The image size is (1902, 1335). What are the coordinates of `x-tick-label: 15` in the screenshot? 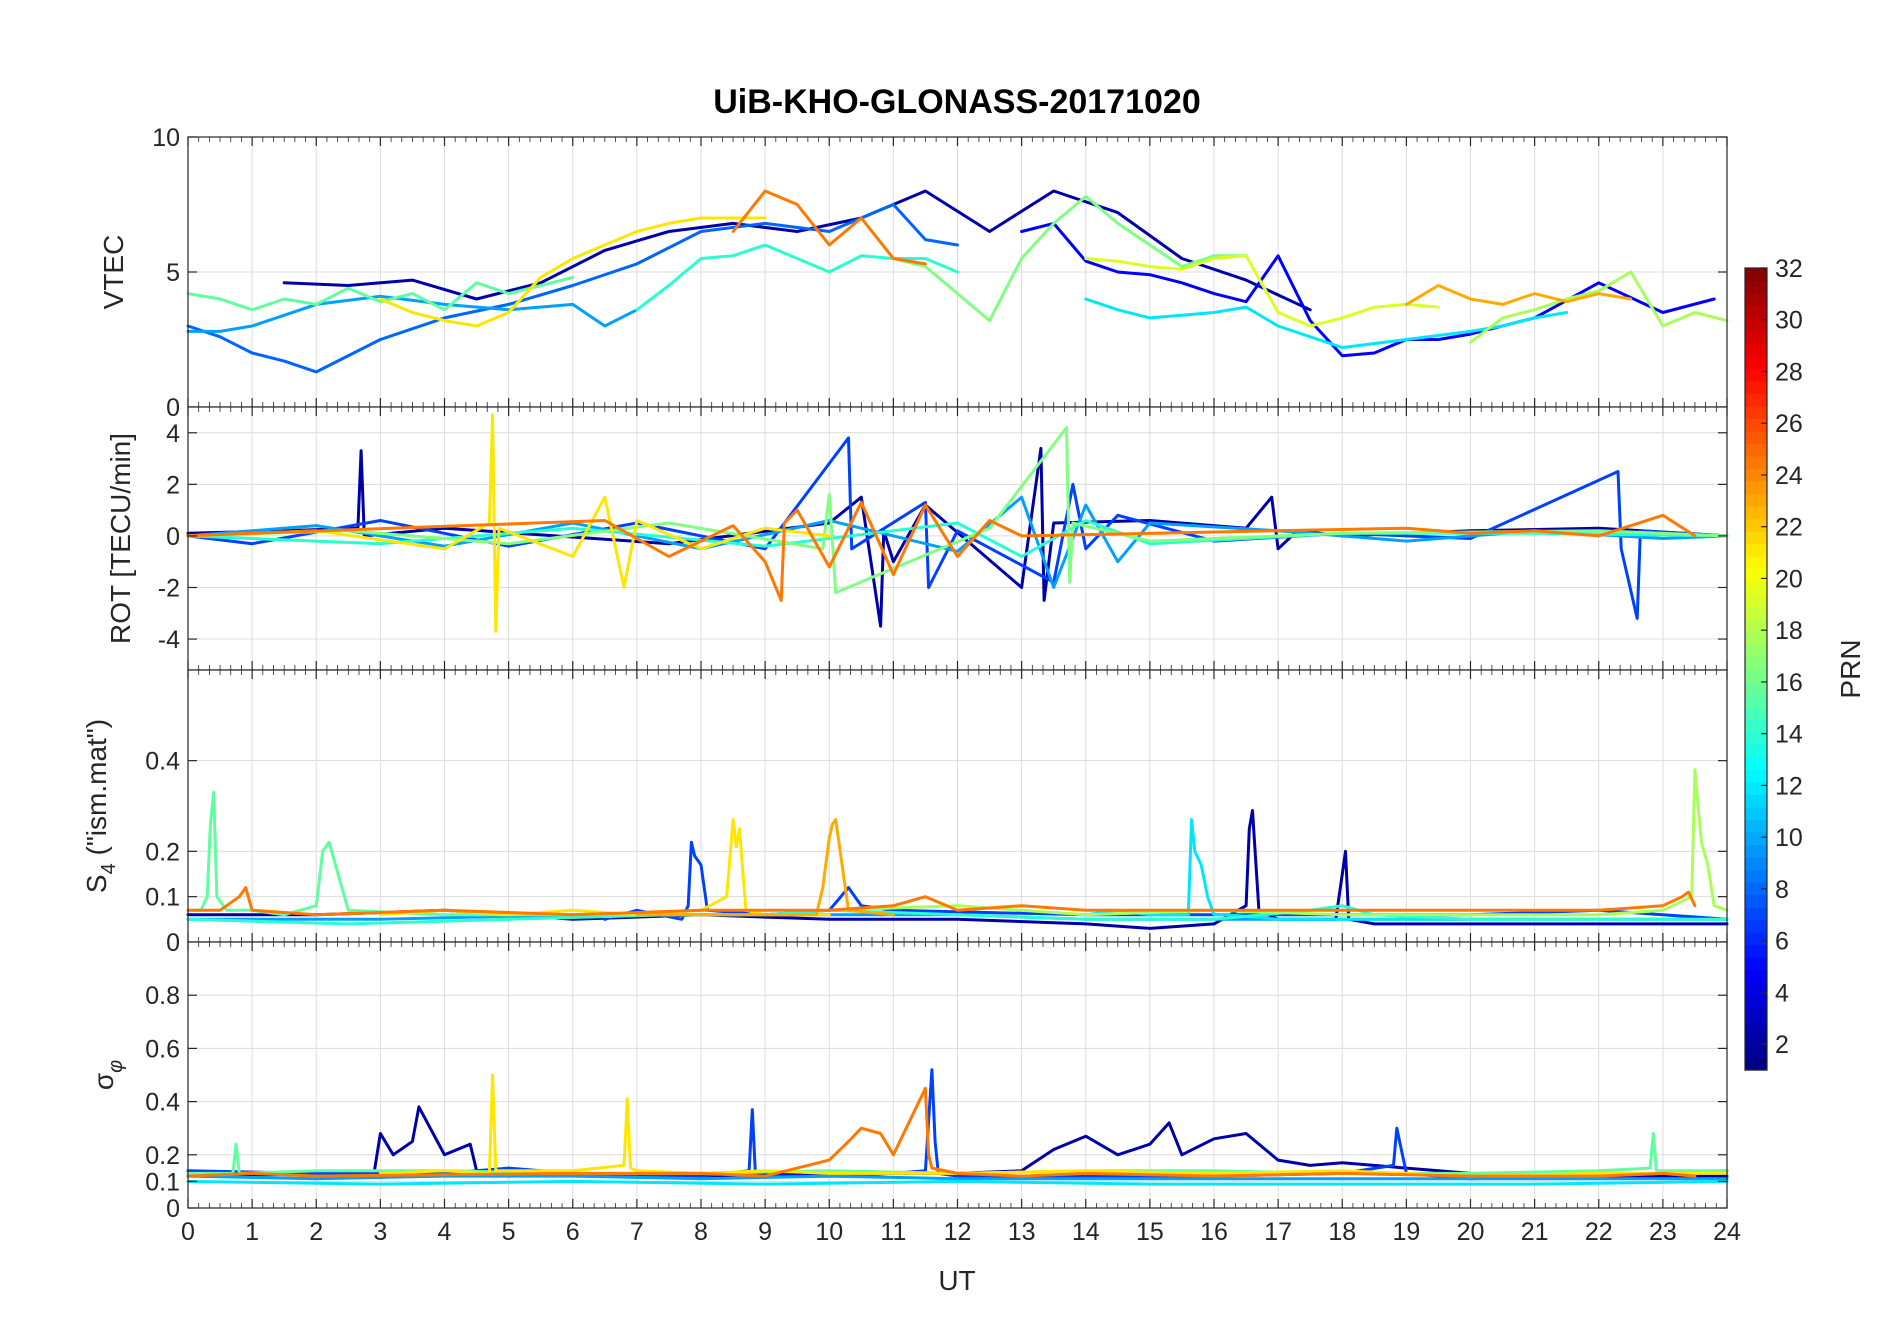 It's located at (1150, 1232).